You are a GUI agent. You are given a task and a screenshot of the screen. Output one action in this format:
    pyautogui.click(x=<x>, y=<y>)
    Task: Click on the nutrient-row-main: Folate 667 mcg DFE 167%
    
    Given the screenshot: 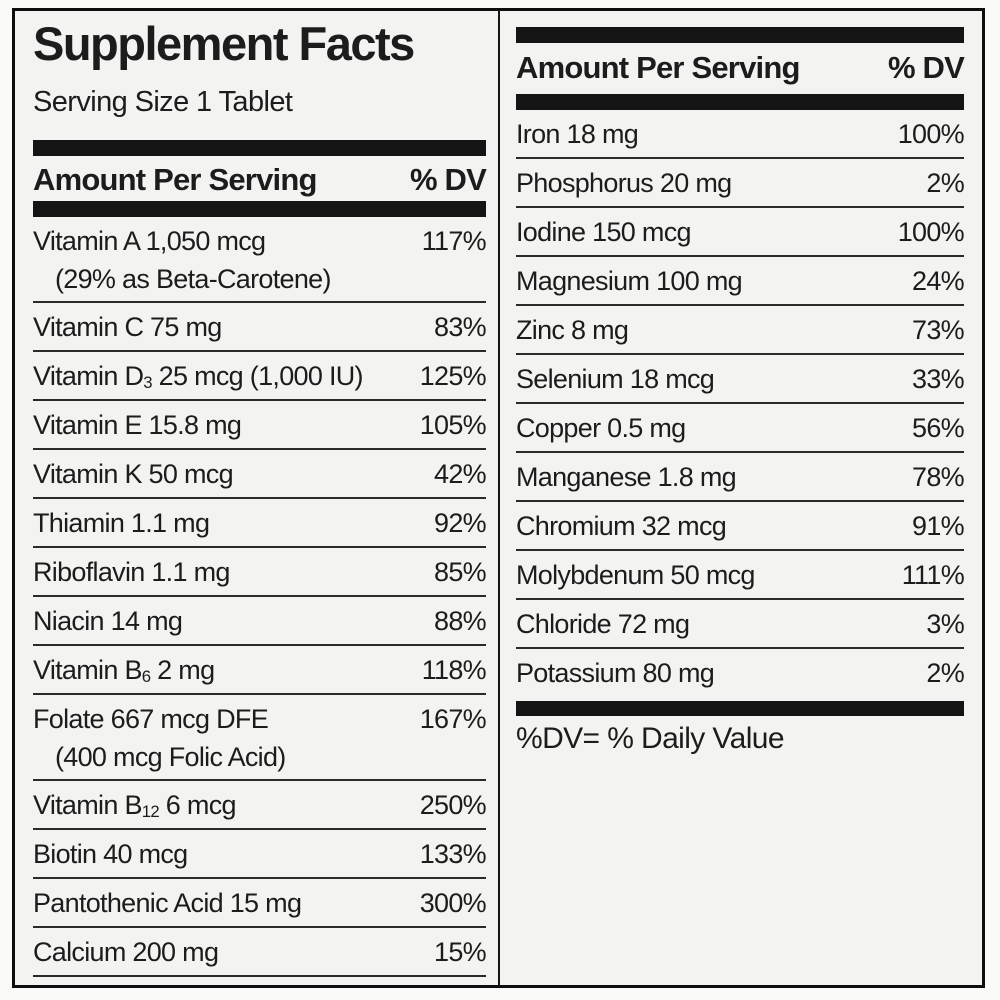 What is the action you would take?
    pyautogui.click(x=260, y=719)
    